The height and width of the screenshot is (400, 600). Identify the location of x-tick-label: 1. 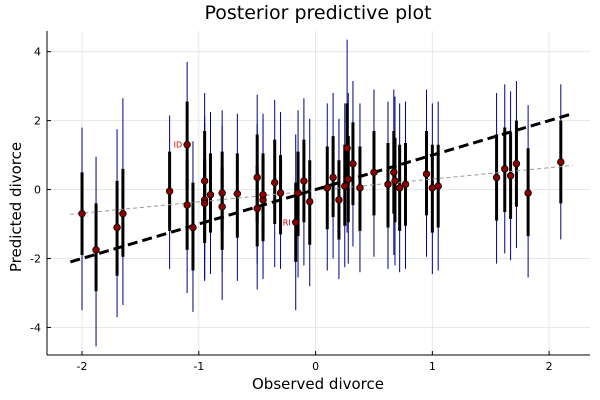
(432, 366).